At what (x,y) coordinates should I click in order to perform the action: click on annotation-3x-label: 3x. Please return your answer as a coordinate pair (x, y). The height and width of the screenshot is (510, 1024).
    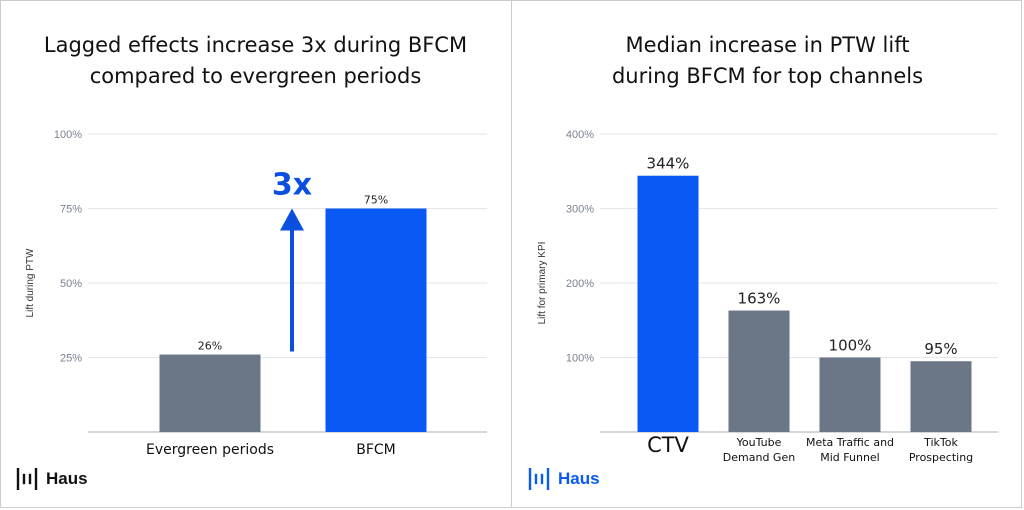
    Looking at the image, I should click on (292, 185).